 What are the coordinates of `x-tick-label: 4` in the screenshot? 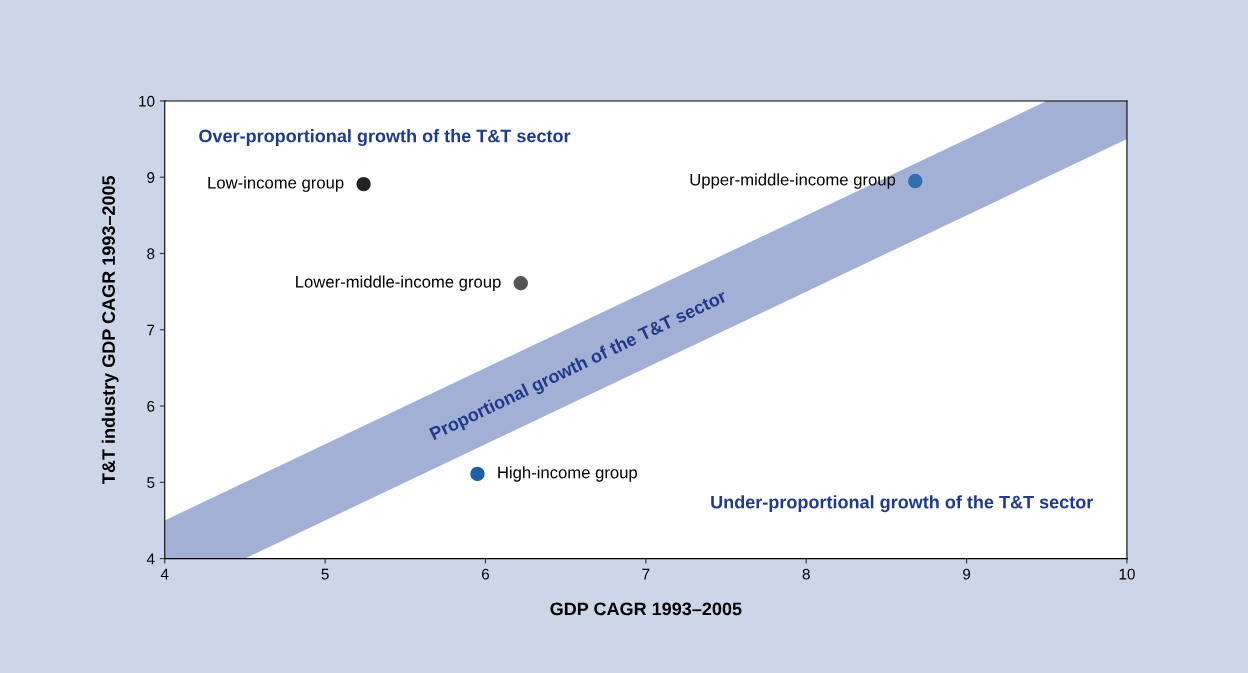 It's located at (164, 574).